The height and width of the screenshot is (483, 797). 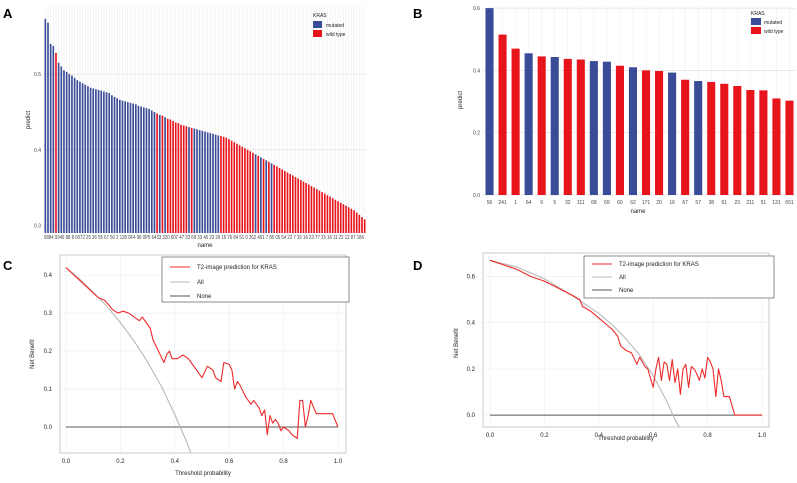 I want to click on chart-b-x-tick-label: 68, so click(x=594, y=203).